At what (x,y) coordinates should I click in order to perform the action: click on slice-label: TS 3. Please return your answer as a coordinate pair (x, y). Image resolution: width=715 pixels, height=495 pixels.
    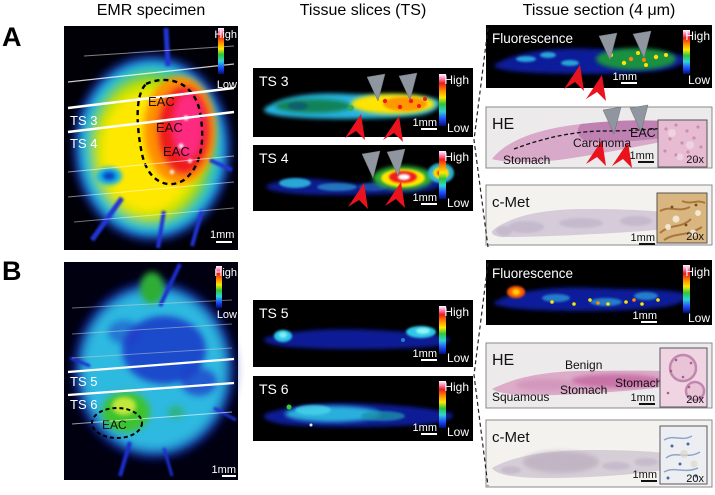
    Looking at the image, I should click on (274, 81).